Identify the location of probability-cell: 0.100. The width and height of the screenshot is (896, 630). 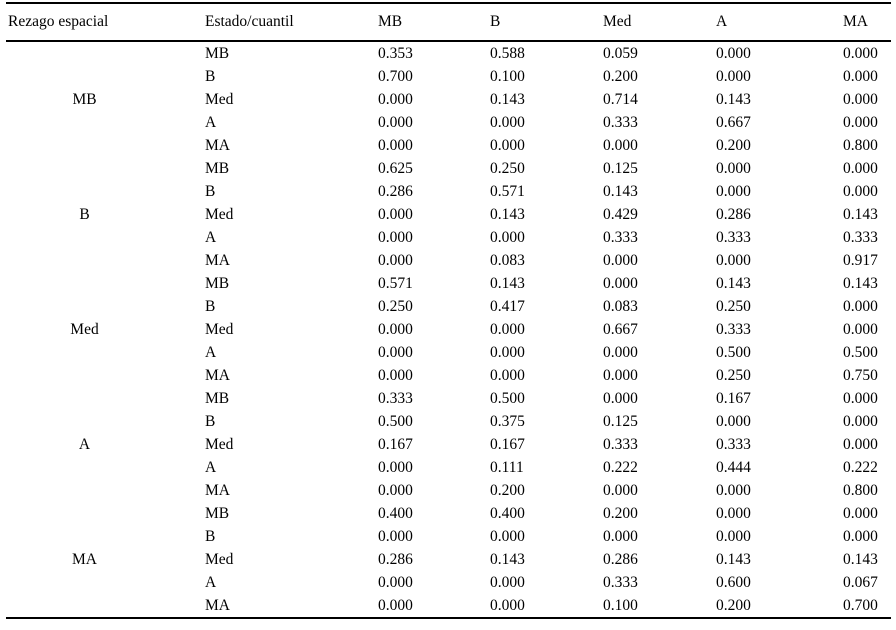
(620, 605).